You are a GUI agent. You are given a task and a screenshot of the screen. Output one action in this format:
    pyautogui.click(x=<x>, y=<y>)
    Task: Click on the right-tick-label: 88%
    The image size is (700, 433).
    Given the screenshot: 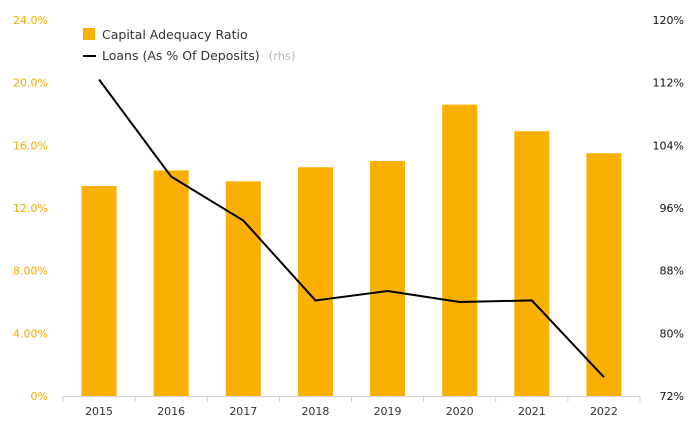 What is the action you would take?
    pyautogui.click(x=672, y=271)
    